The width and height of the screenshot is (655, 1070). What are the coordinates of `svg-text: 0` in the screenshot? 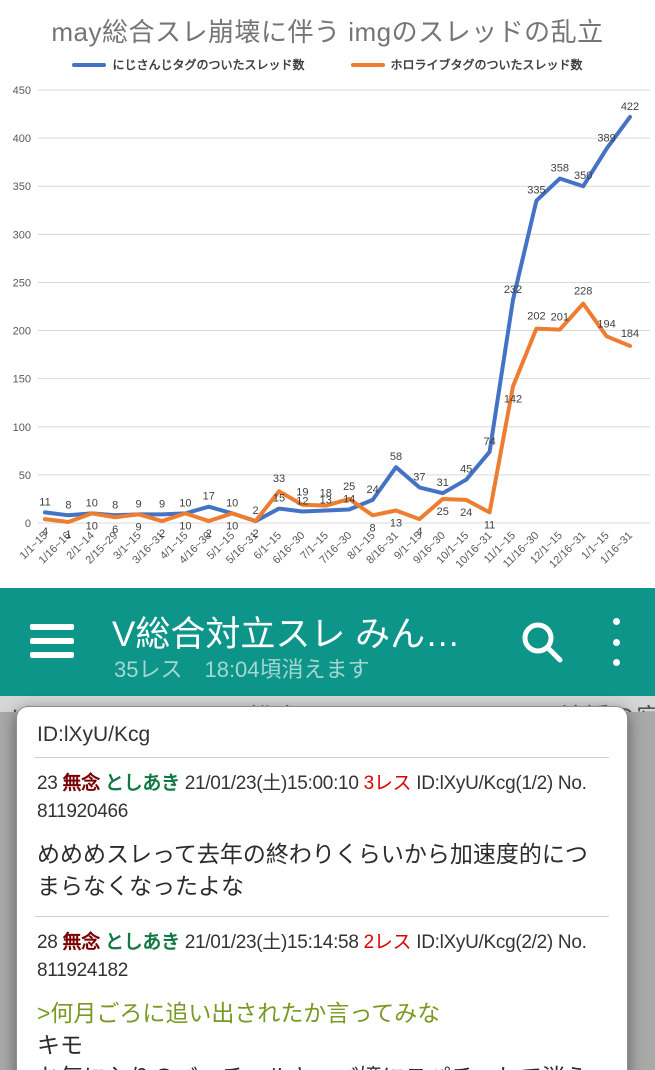 It's located at (28, 524).